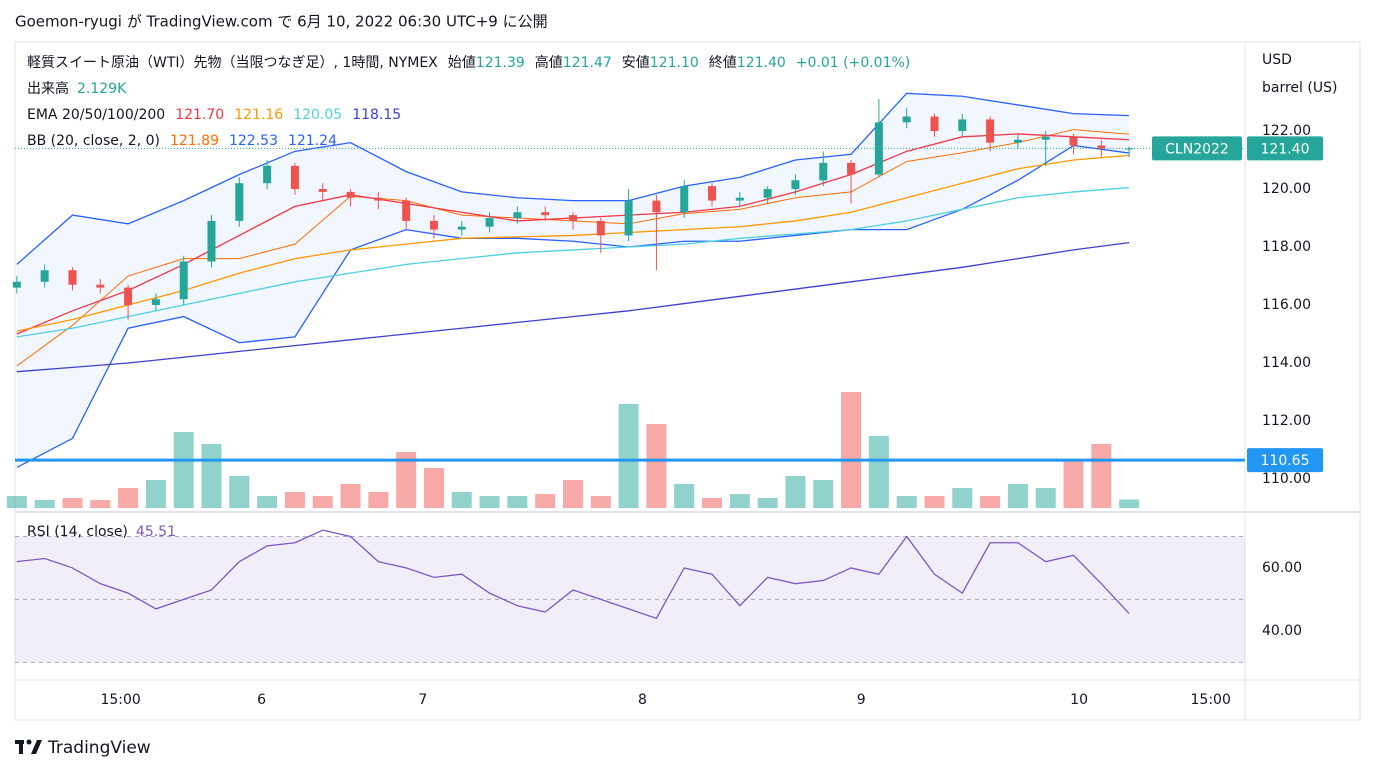  I want to click on legend-item: 121.40, so click(761, 63).